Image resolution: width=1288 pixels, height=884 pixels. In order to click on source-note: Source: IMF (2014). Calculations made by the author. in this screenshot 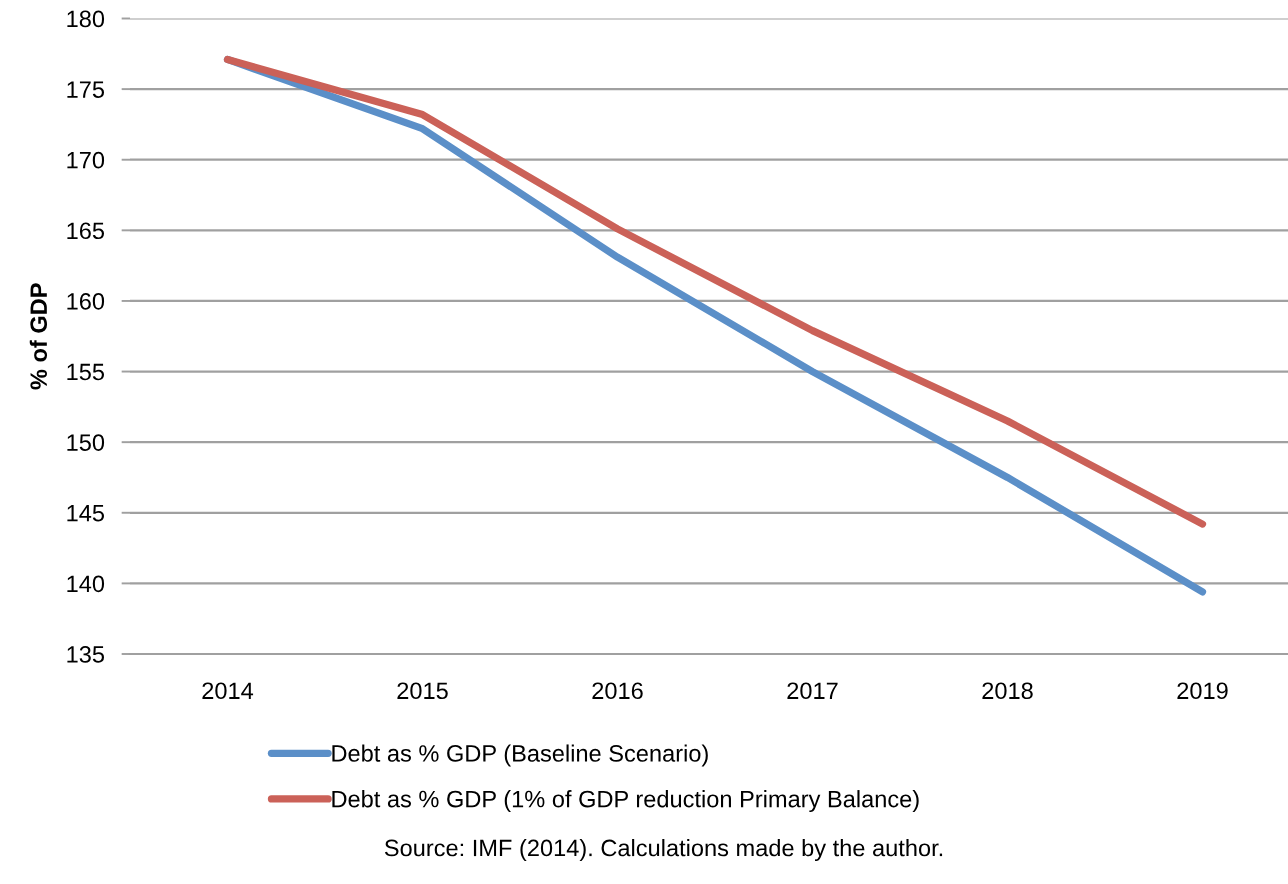, I will do `click(663, 850)`.